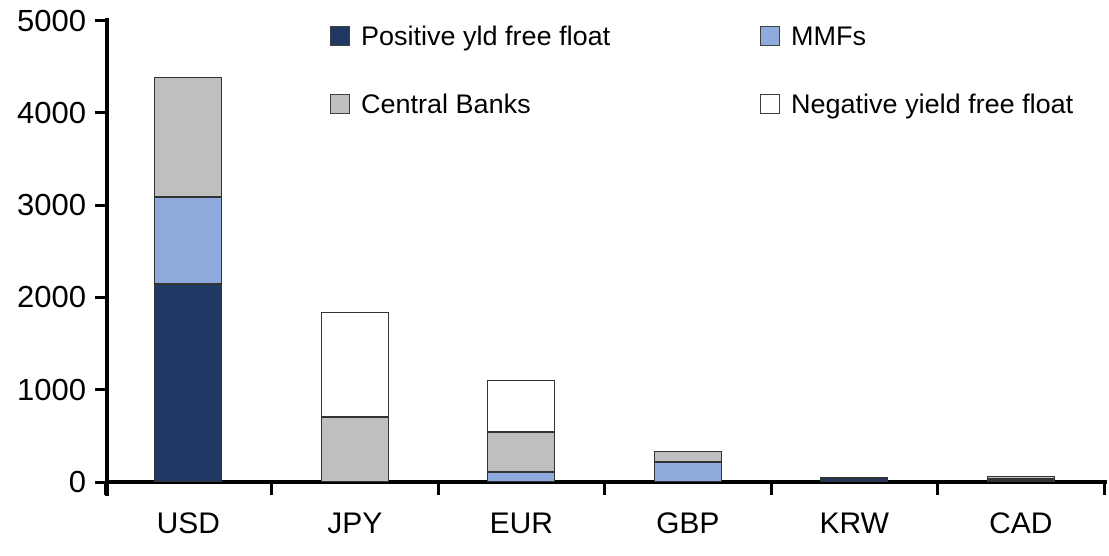 Image resolution: width=1109 pixels, height=556 pixels. Describe the element at coordinates (51, 389) in the screenshot. I see `y-tick-label: 1000` at that location.